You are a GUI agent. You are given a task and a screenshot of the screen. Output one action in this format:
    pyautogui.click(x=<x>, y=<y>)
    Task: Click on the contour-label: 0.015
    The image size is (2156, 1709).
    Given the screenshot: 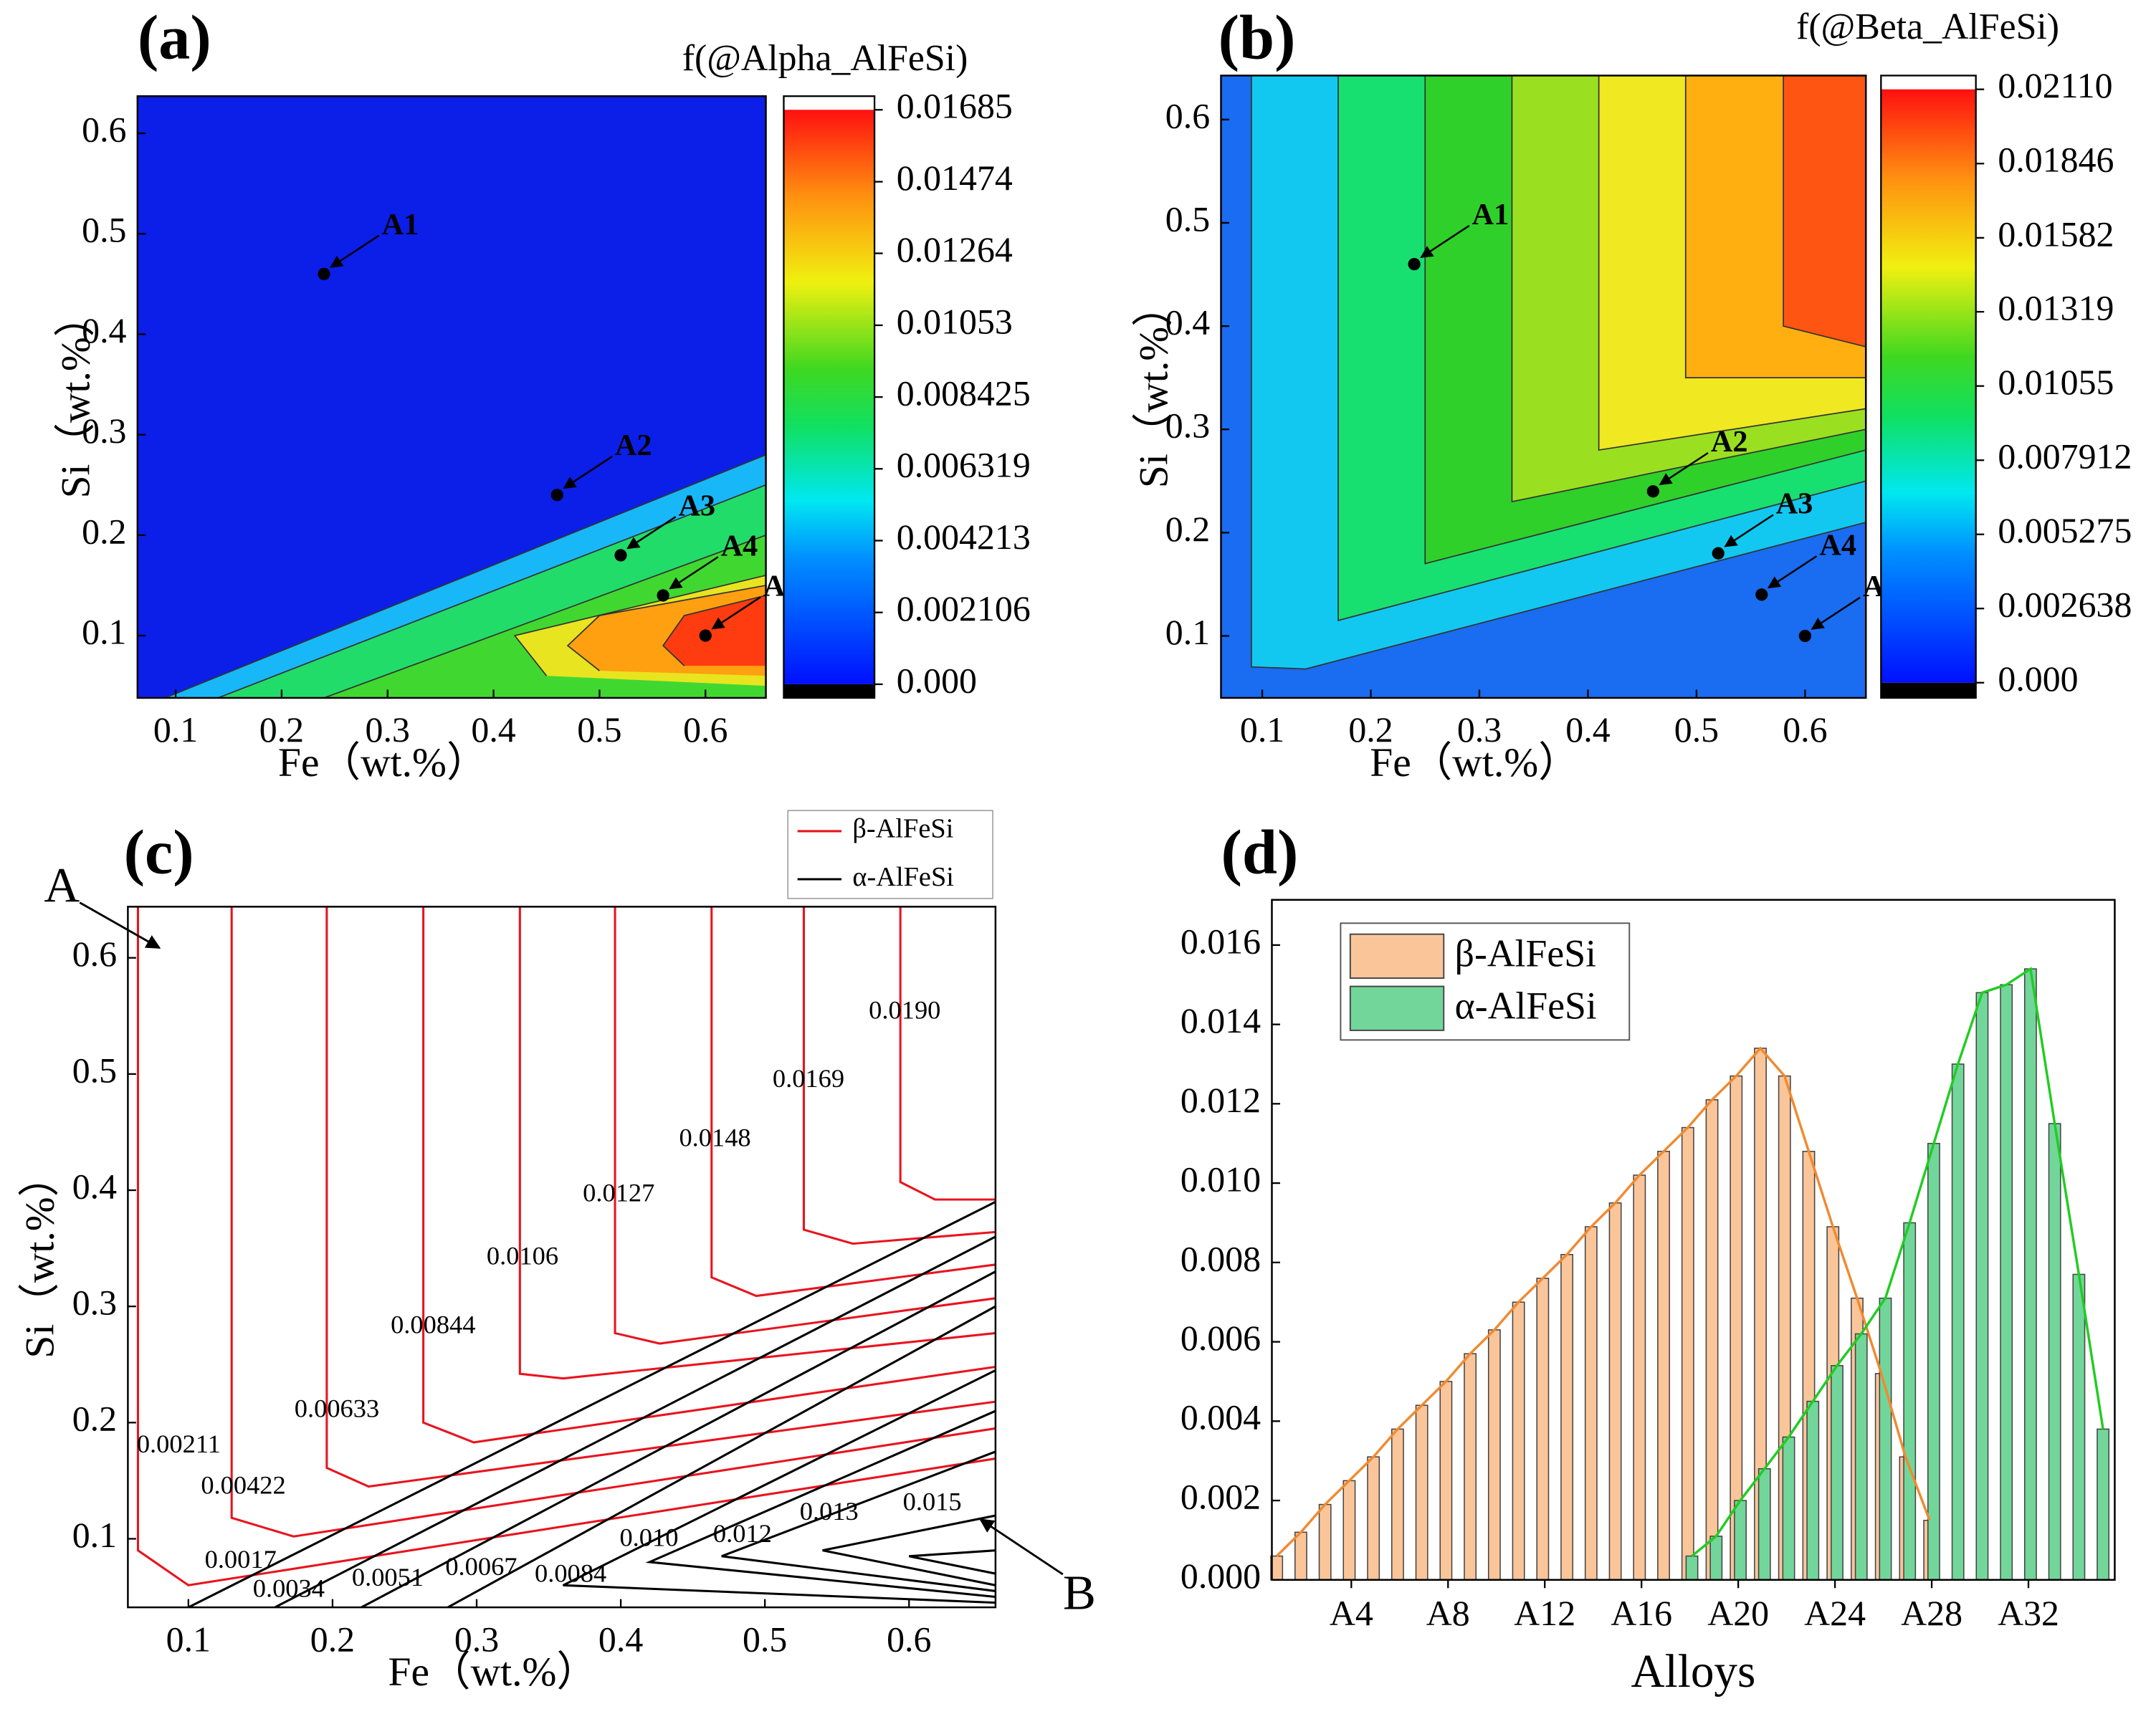 What is the action you would take?
    pyautogui.click(x=932, y=1502)
    